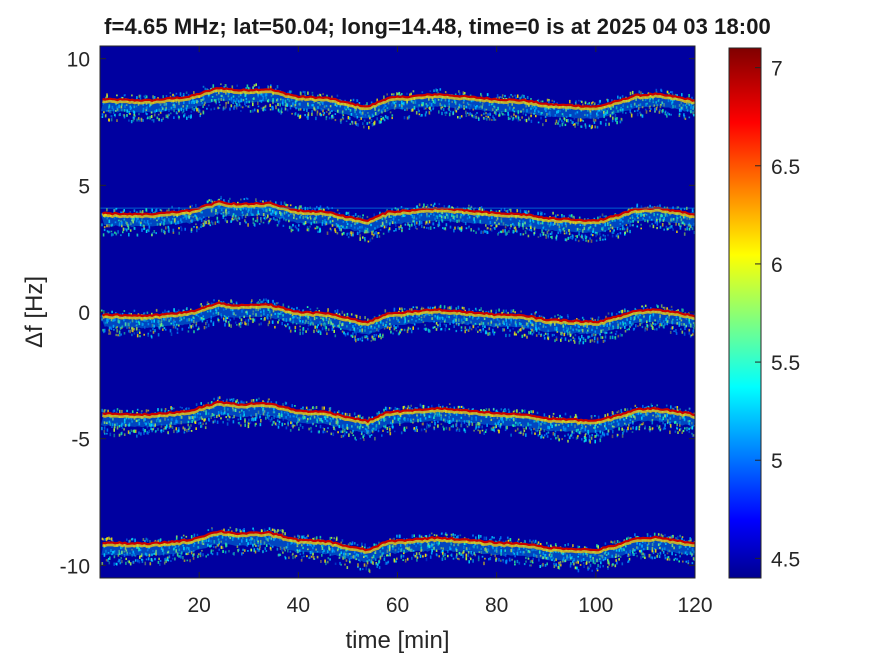  Describe the element at coordinates (397, 640) in the screenshot. I see `x-axis-label: time [min]` at that location.